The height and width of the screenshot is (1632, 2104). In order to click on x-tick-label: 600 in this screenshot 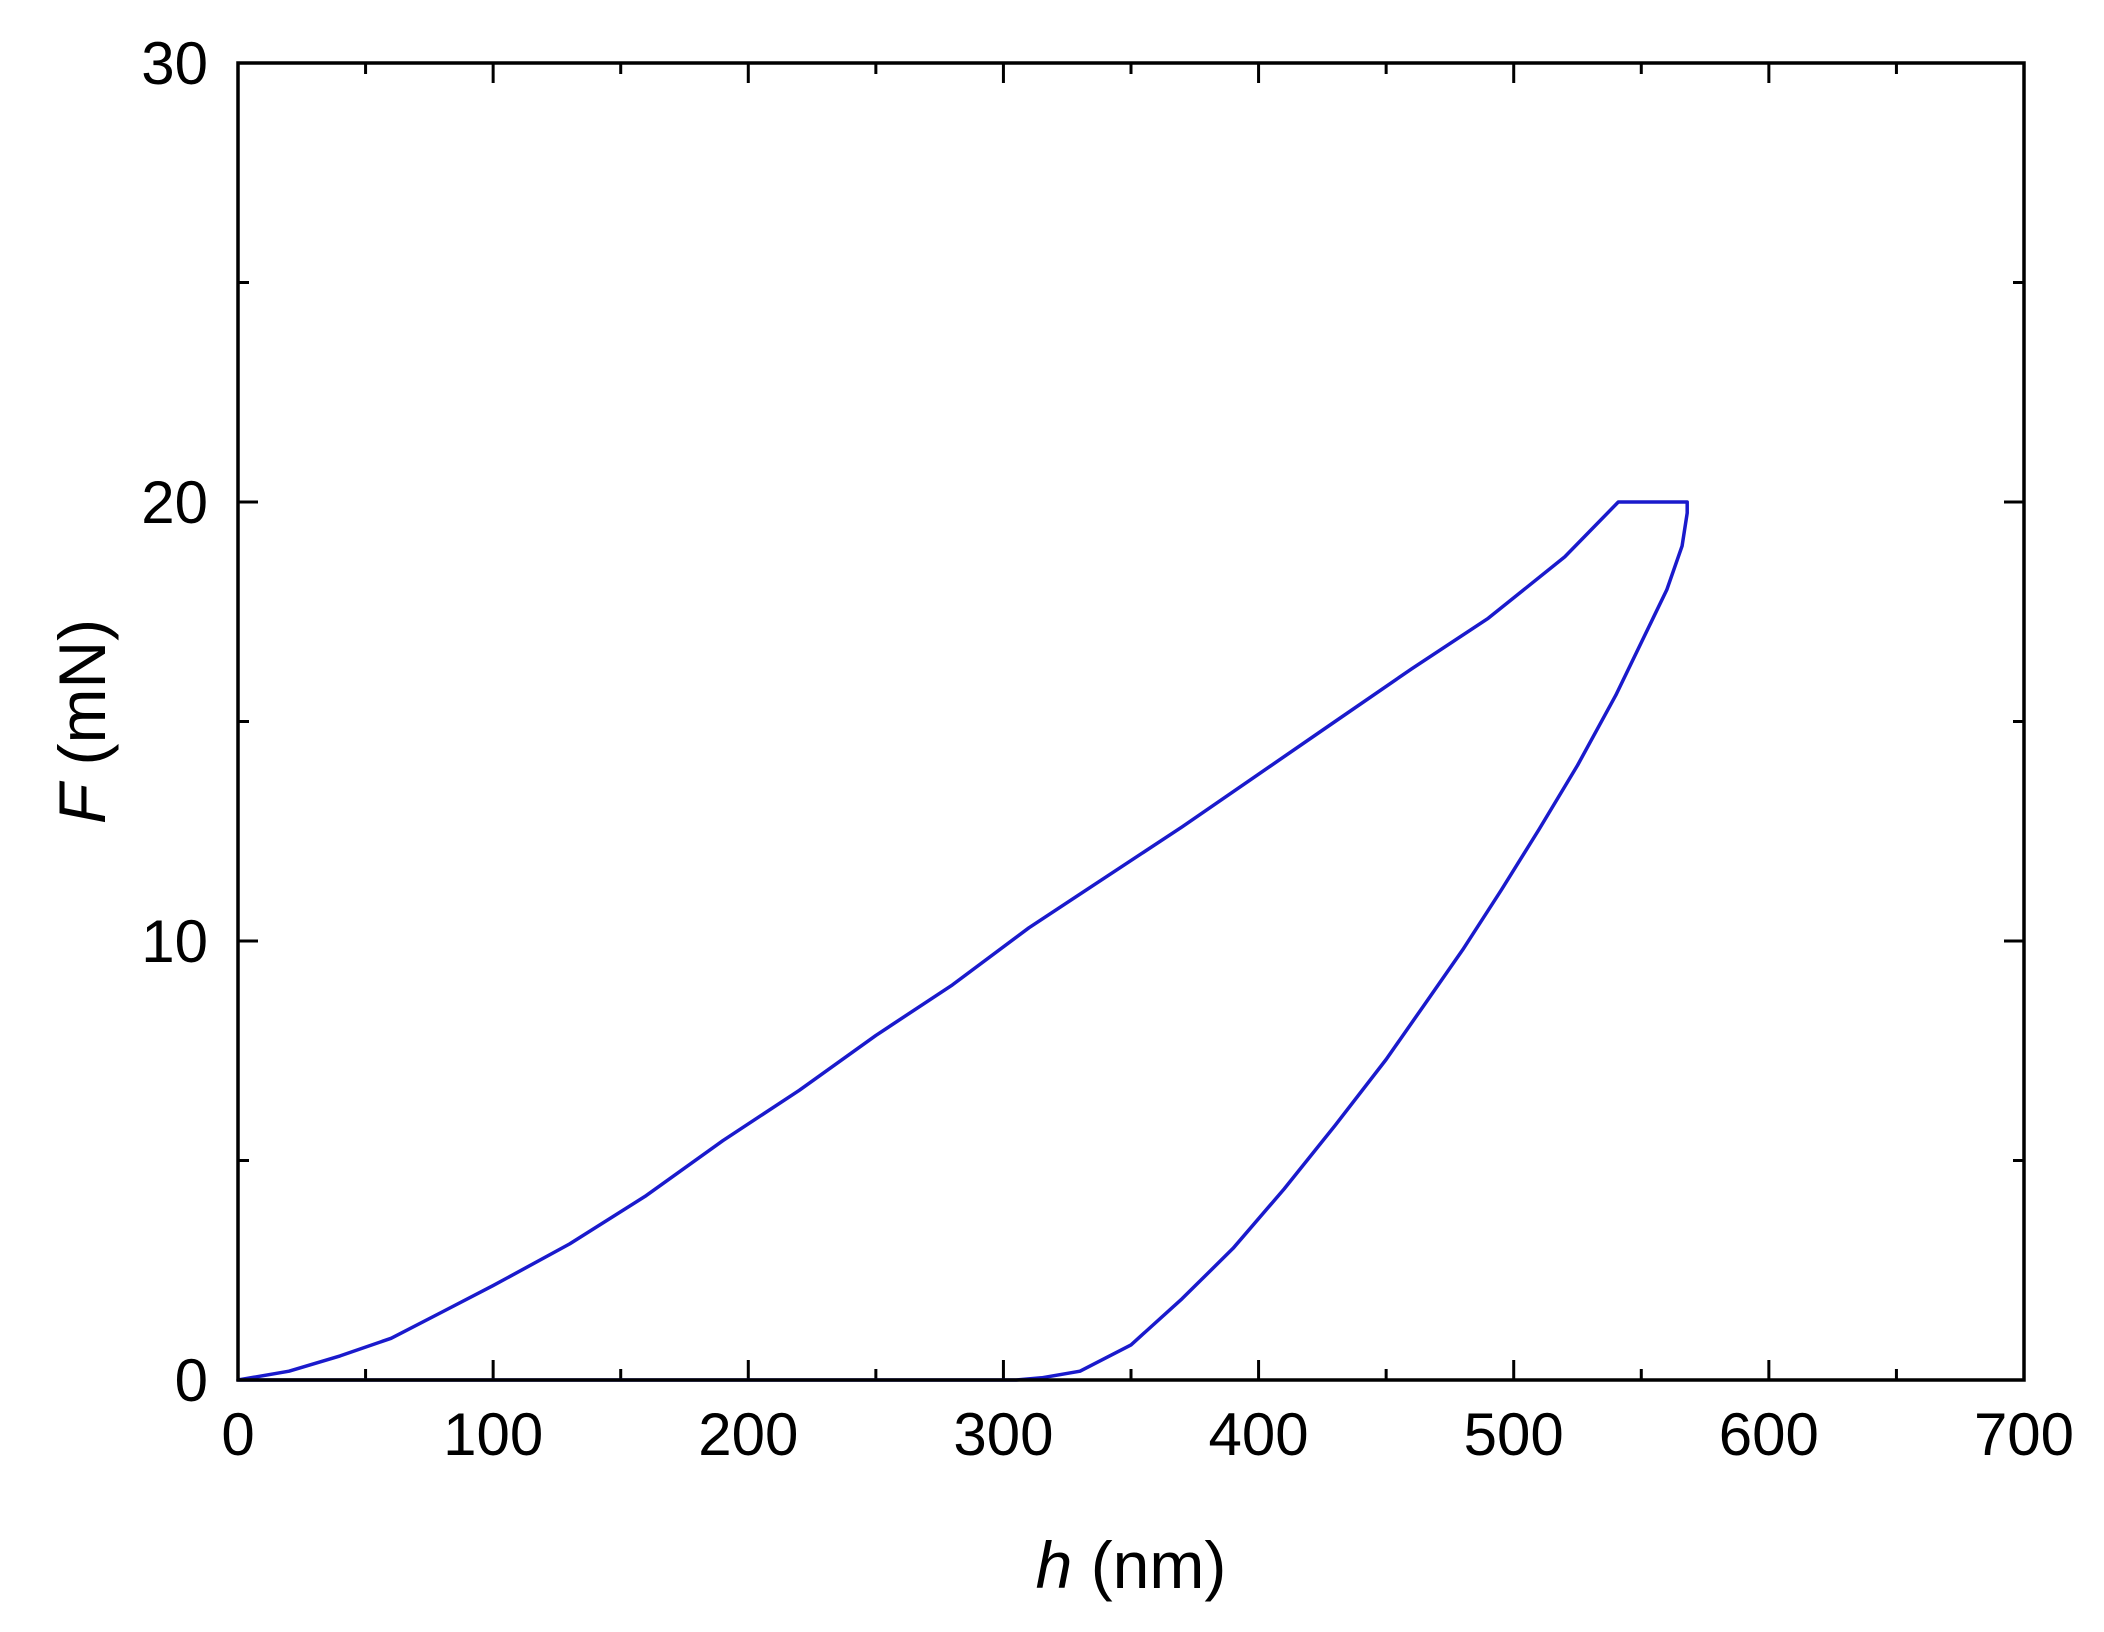, I will do `click(1769, 1434)`.